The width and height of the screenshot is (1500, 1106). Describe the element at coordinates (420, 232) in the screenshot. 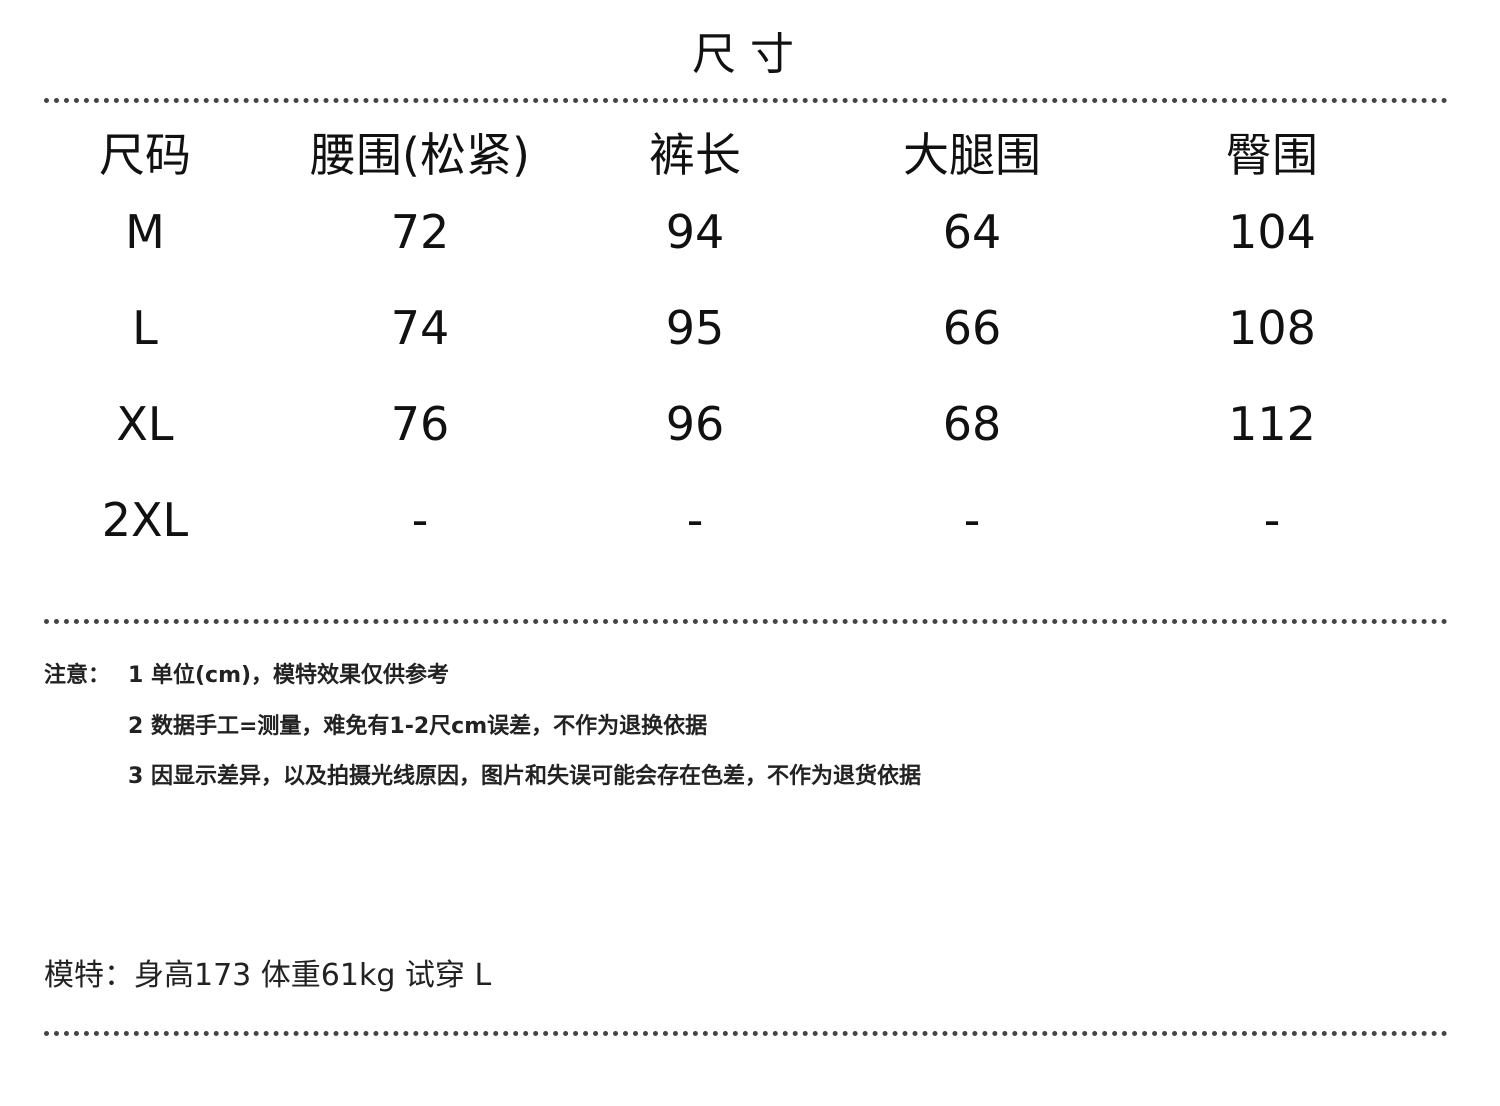

I see `table-cell: 72` at that location.